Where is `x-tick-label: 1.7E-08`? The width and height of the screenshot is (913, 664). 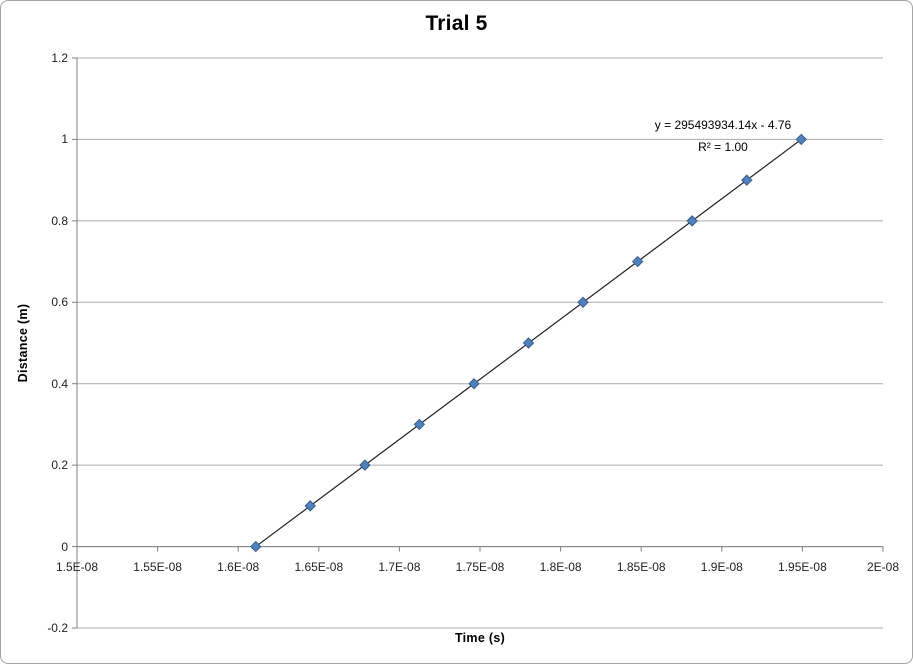
x-tick-label: 1.7E-08 is located at coordinates (399, 566).